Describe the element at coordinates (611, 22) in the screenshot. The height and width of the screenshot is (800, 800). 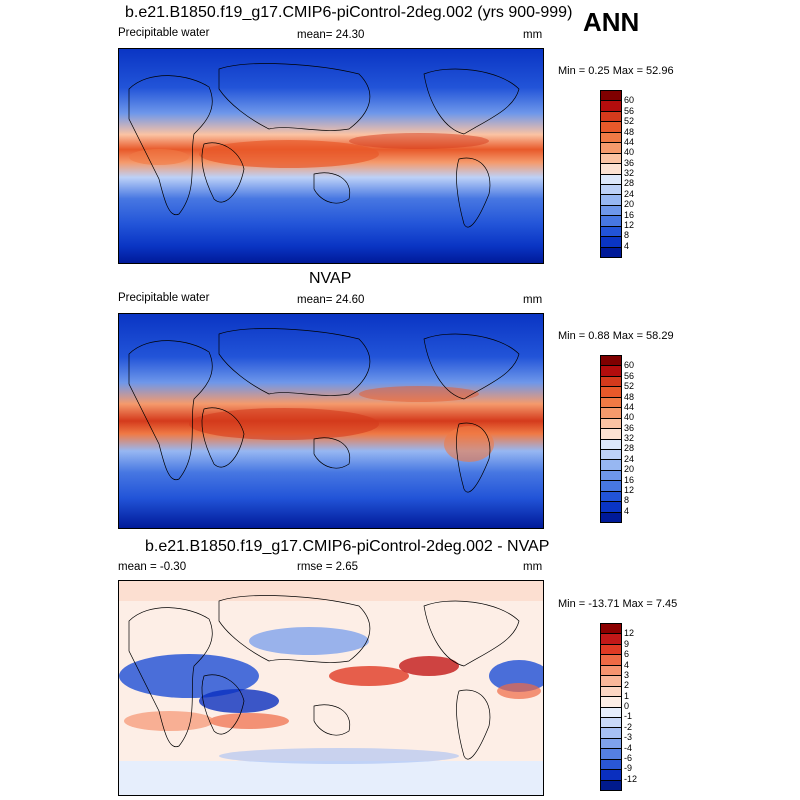
I see `season-label: ANN` at that location.